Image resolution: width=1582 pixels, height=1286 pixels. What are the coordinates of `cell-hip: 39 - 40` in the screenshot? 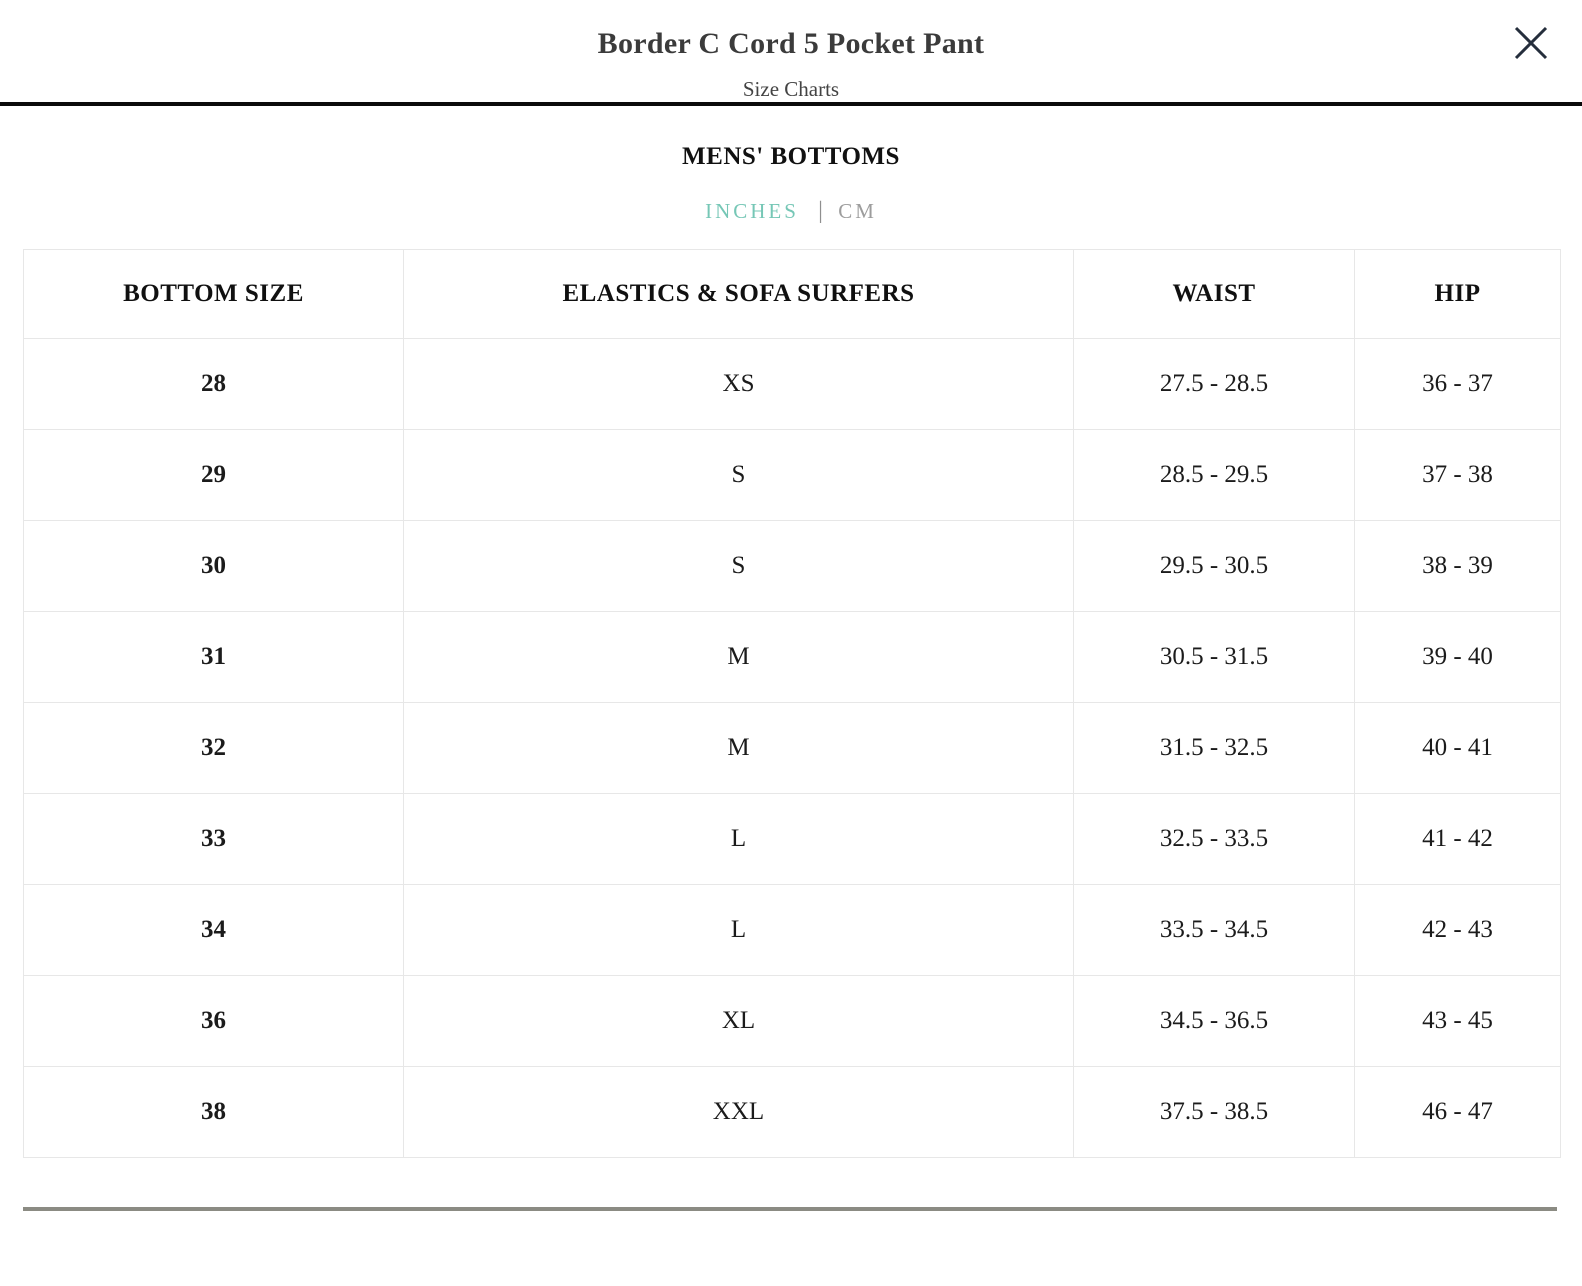 It's located at (1457, 657).